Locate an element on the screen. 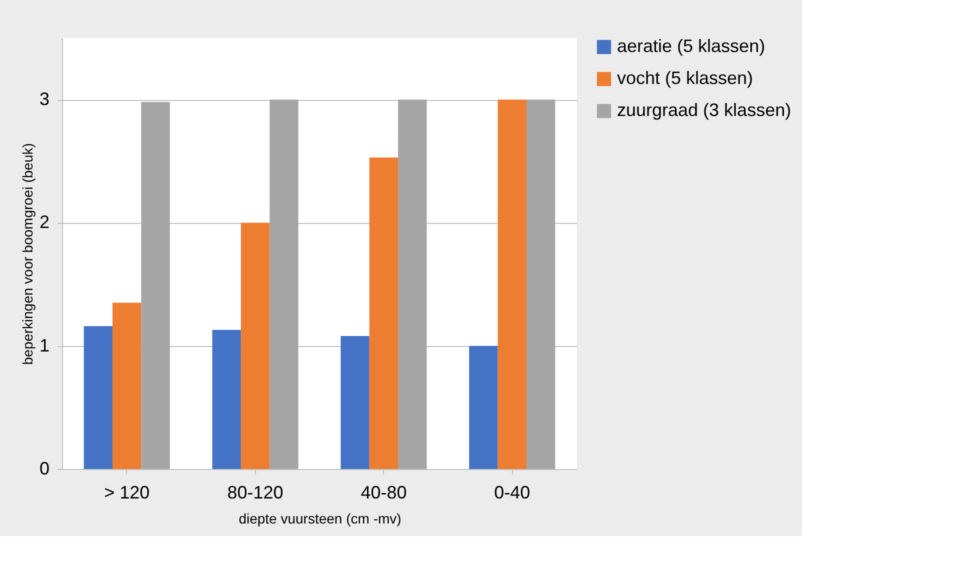 This screenshot has width=960, height=581. x-tick-label: 0-40 is located at coordinates (512, 492).